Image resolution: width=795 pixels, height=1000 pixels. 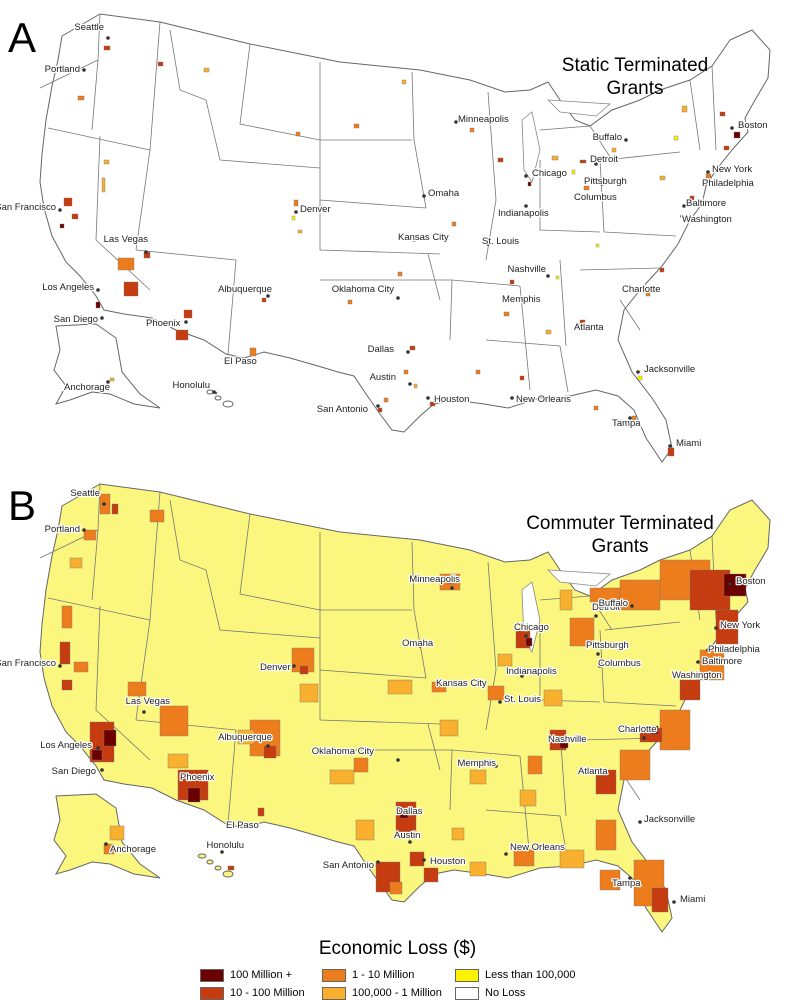 What do you see at coordinates (505, 993) in the screenshot?
I see `legend-label: No Loss` at bounding box center [505, 993].